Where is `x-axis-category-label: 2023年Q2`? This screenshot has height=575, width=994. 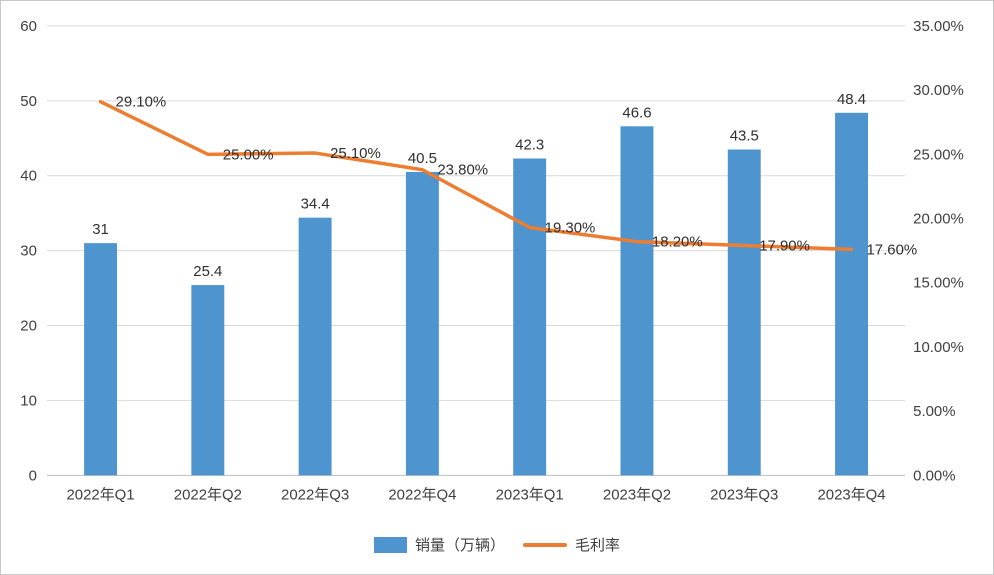
x-axis-category-label: 2023年Q2 is located at coordinates (637, 494).